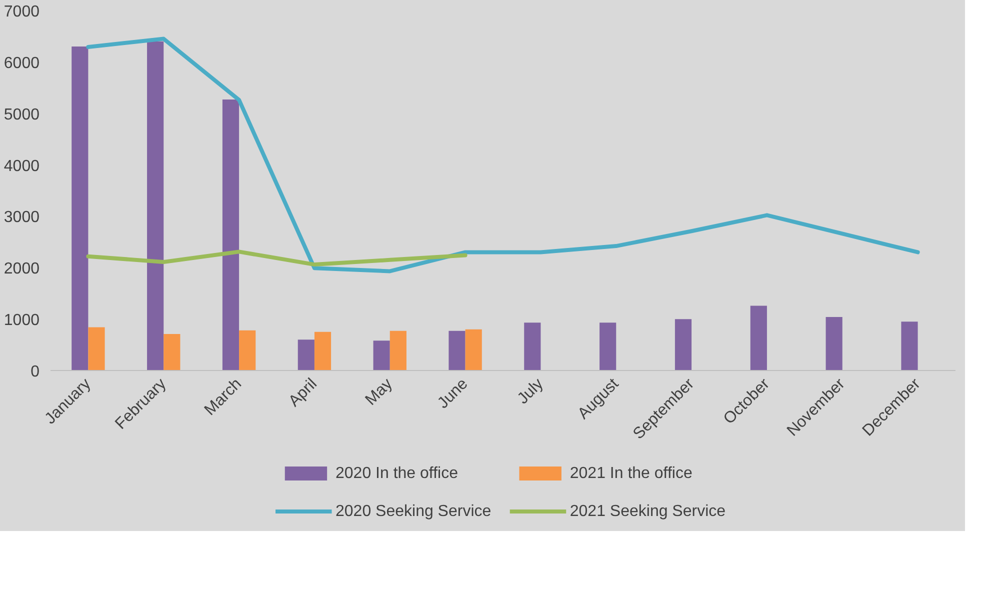 Image resolution: width=985 pixels, height=616 pixels. I want to click on legend-label: 2020 In the office, so click(397, 473).